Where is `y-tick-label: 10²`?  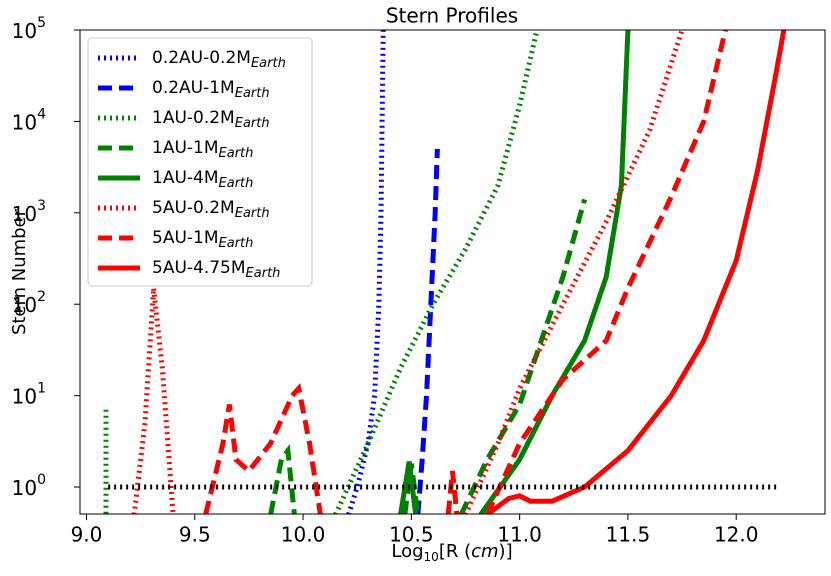
y-tick-label: 10² is located at coordinates (29, 303).